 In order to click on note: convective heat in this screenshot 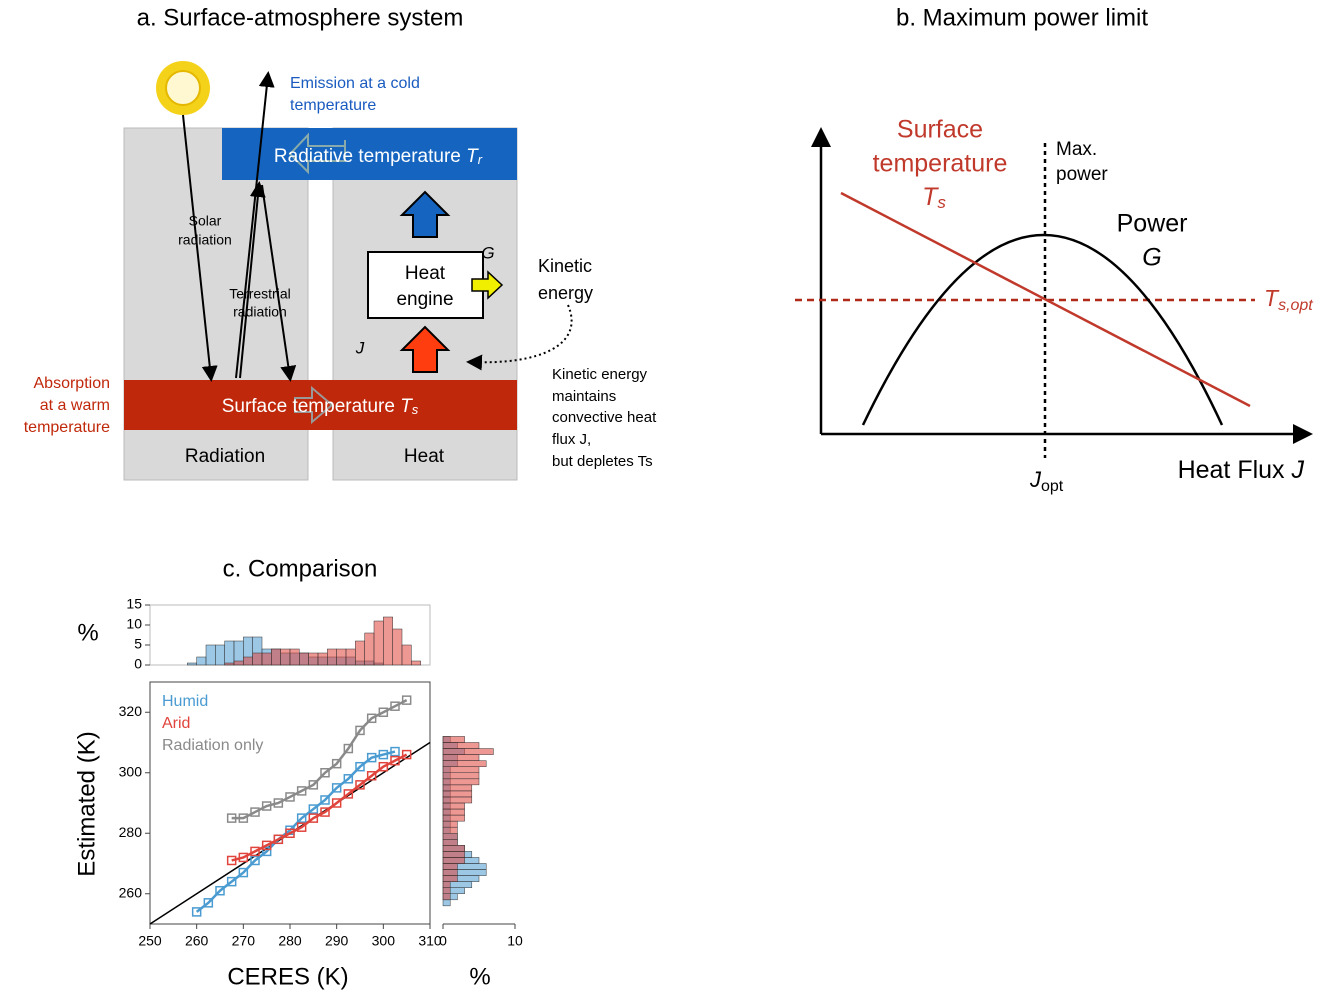, I will do `click(604, 417)`.